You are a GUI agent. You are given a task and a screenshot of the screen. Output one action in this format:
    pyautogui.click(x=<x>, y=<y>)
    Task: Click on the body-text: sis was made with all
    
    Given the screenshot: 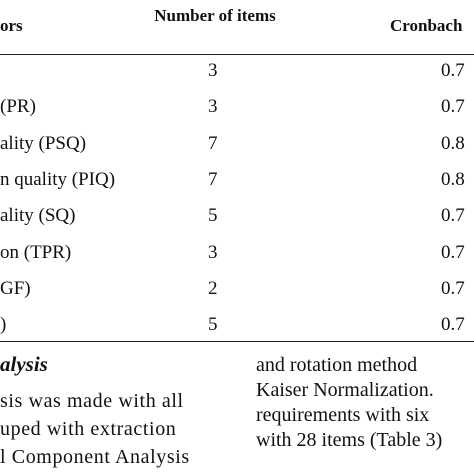 What is the action you would take?
    pyautogui.click(x=92, y=401)
    